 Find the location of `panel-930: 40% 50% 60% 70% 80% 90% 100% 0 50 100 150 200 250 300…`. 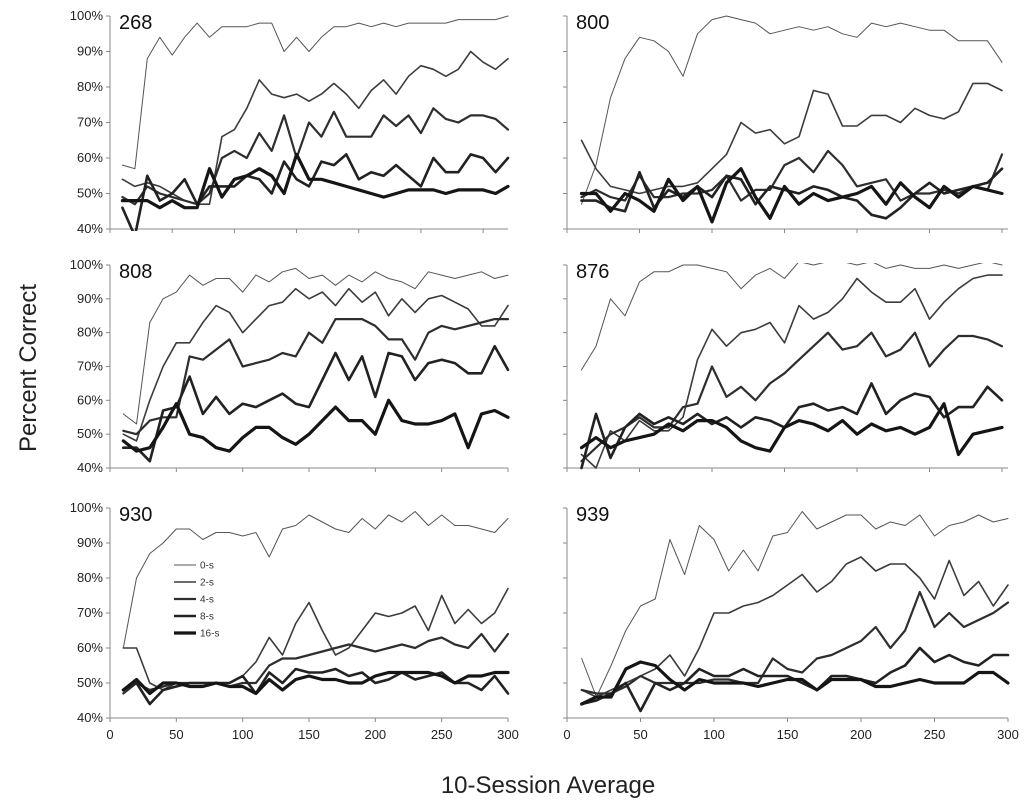

panel-930: 40% 50% 60% 70% 80% 90% 100% 0 50 100 150 200 250 300… is located at coordinates (294, 621).